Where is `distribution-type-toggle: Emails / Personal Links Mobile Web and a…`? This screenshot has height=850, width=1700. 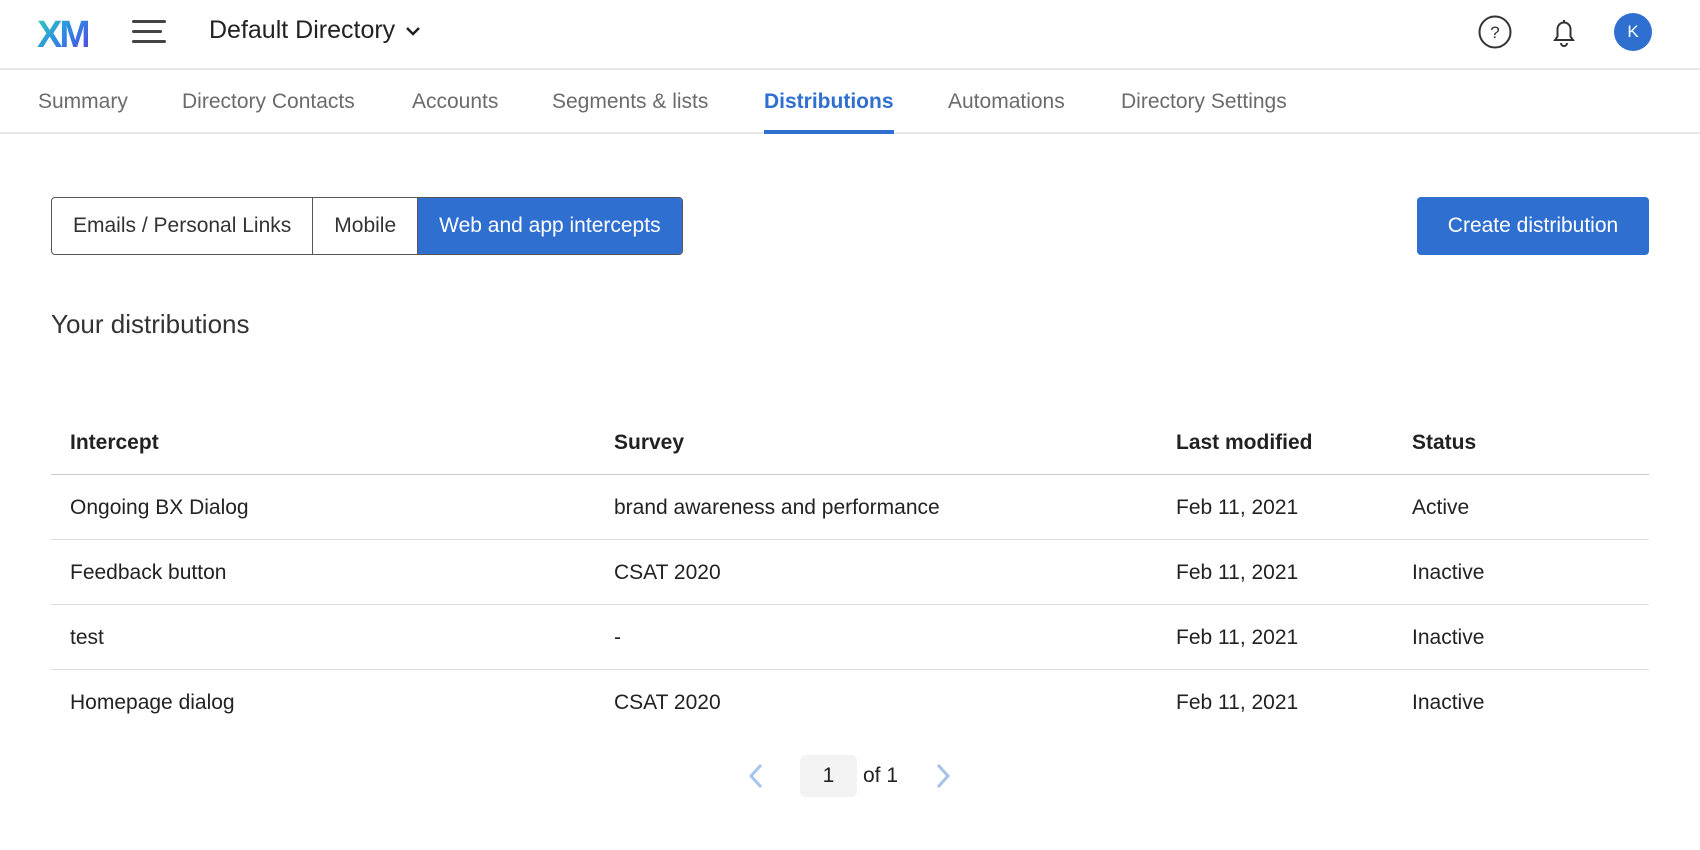 distribution-type-toggle: Emails / Personal Links Mobile Web and a… is located at coordinates (367, 226).